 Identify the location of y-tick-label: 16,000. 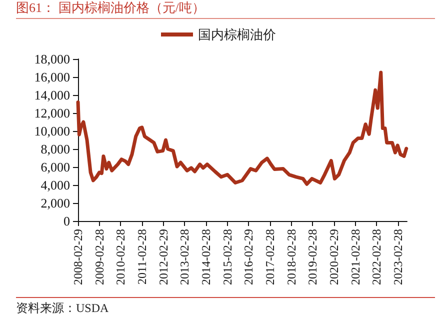
(52, 77).